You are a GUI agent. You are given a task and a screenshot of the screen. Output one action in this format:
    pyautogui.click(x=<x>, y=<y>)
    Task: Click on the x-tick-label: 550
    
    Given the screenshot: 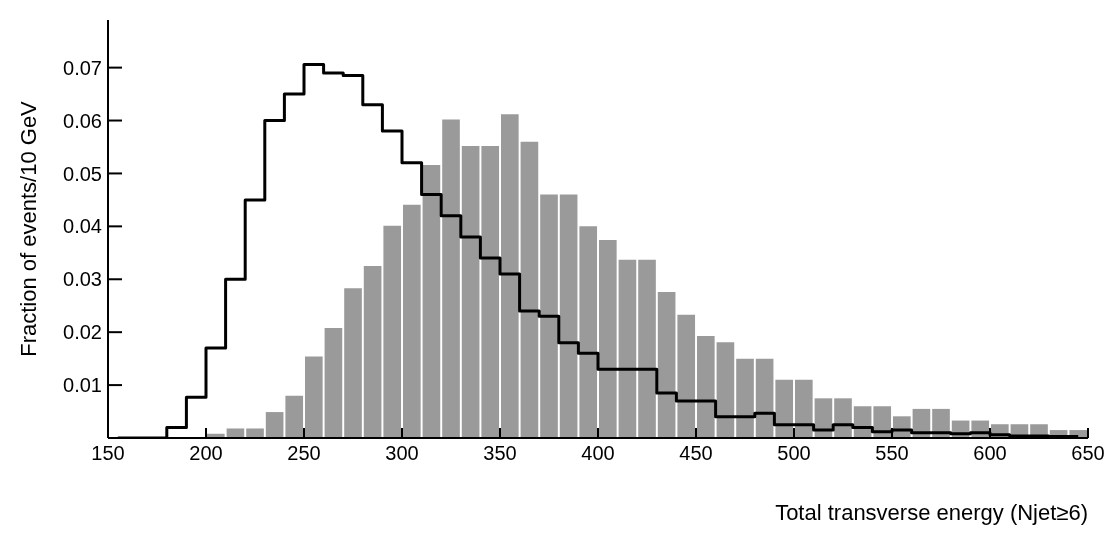 What is the action you would take?
    pyautogui.click(x=892, y=453)
    